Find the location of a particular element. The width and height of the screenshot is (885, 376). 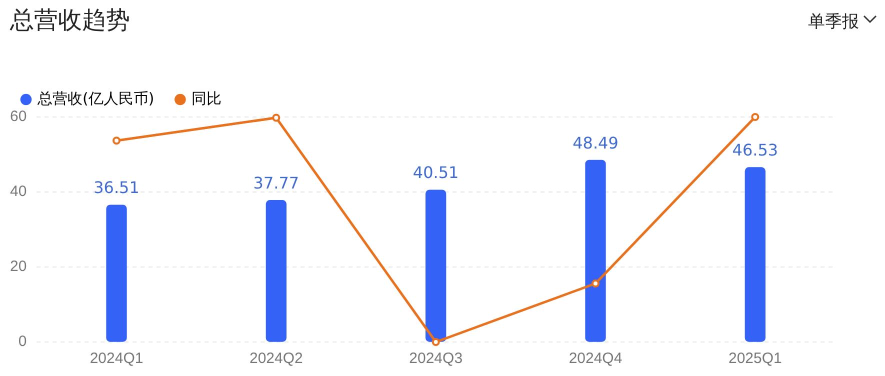

y-tick-label: 20 is located at coordinates (18, 267).